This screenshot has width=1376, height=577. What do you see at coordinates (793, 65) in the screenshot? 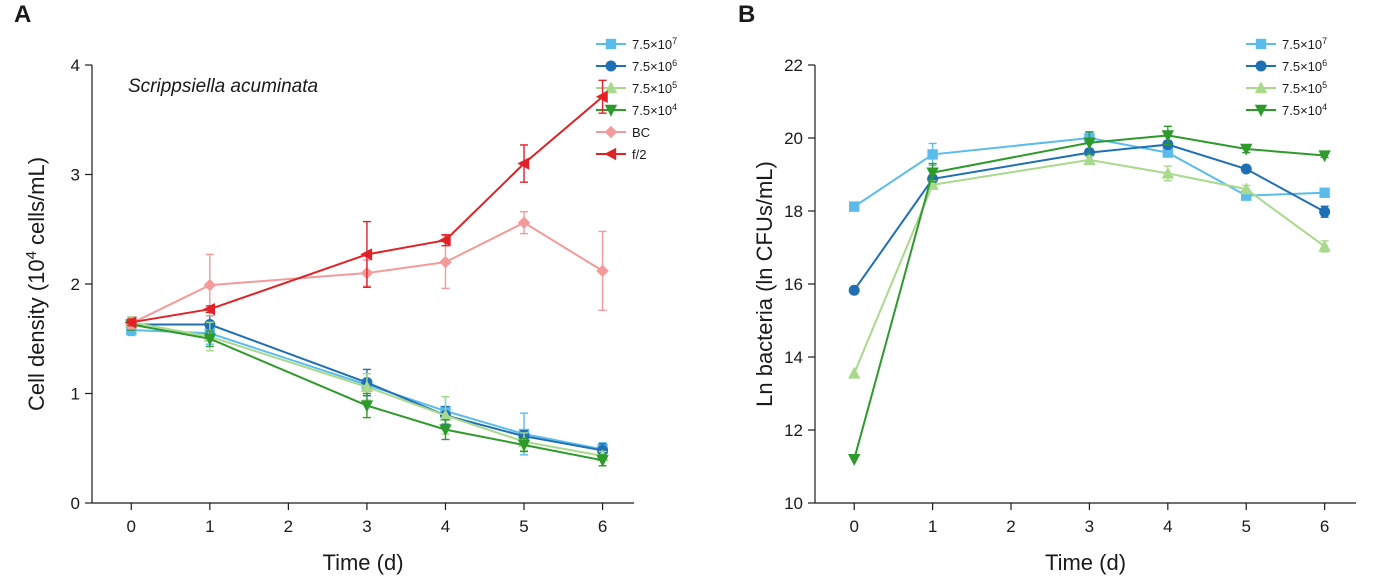
I see `y-tick-label: 22` at bounding box center [793, 65].